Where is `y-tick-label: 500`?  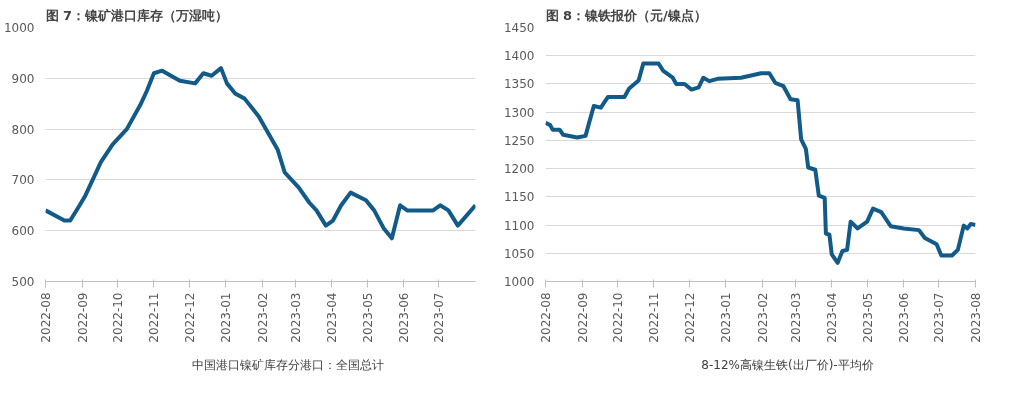 y-tick-label: 500 is located at coordinates (23, 282).